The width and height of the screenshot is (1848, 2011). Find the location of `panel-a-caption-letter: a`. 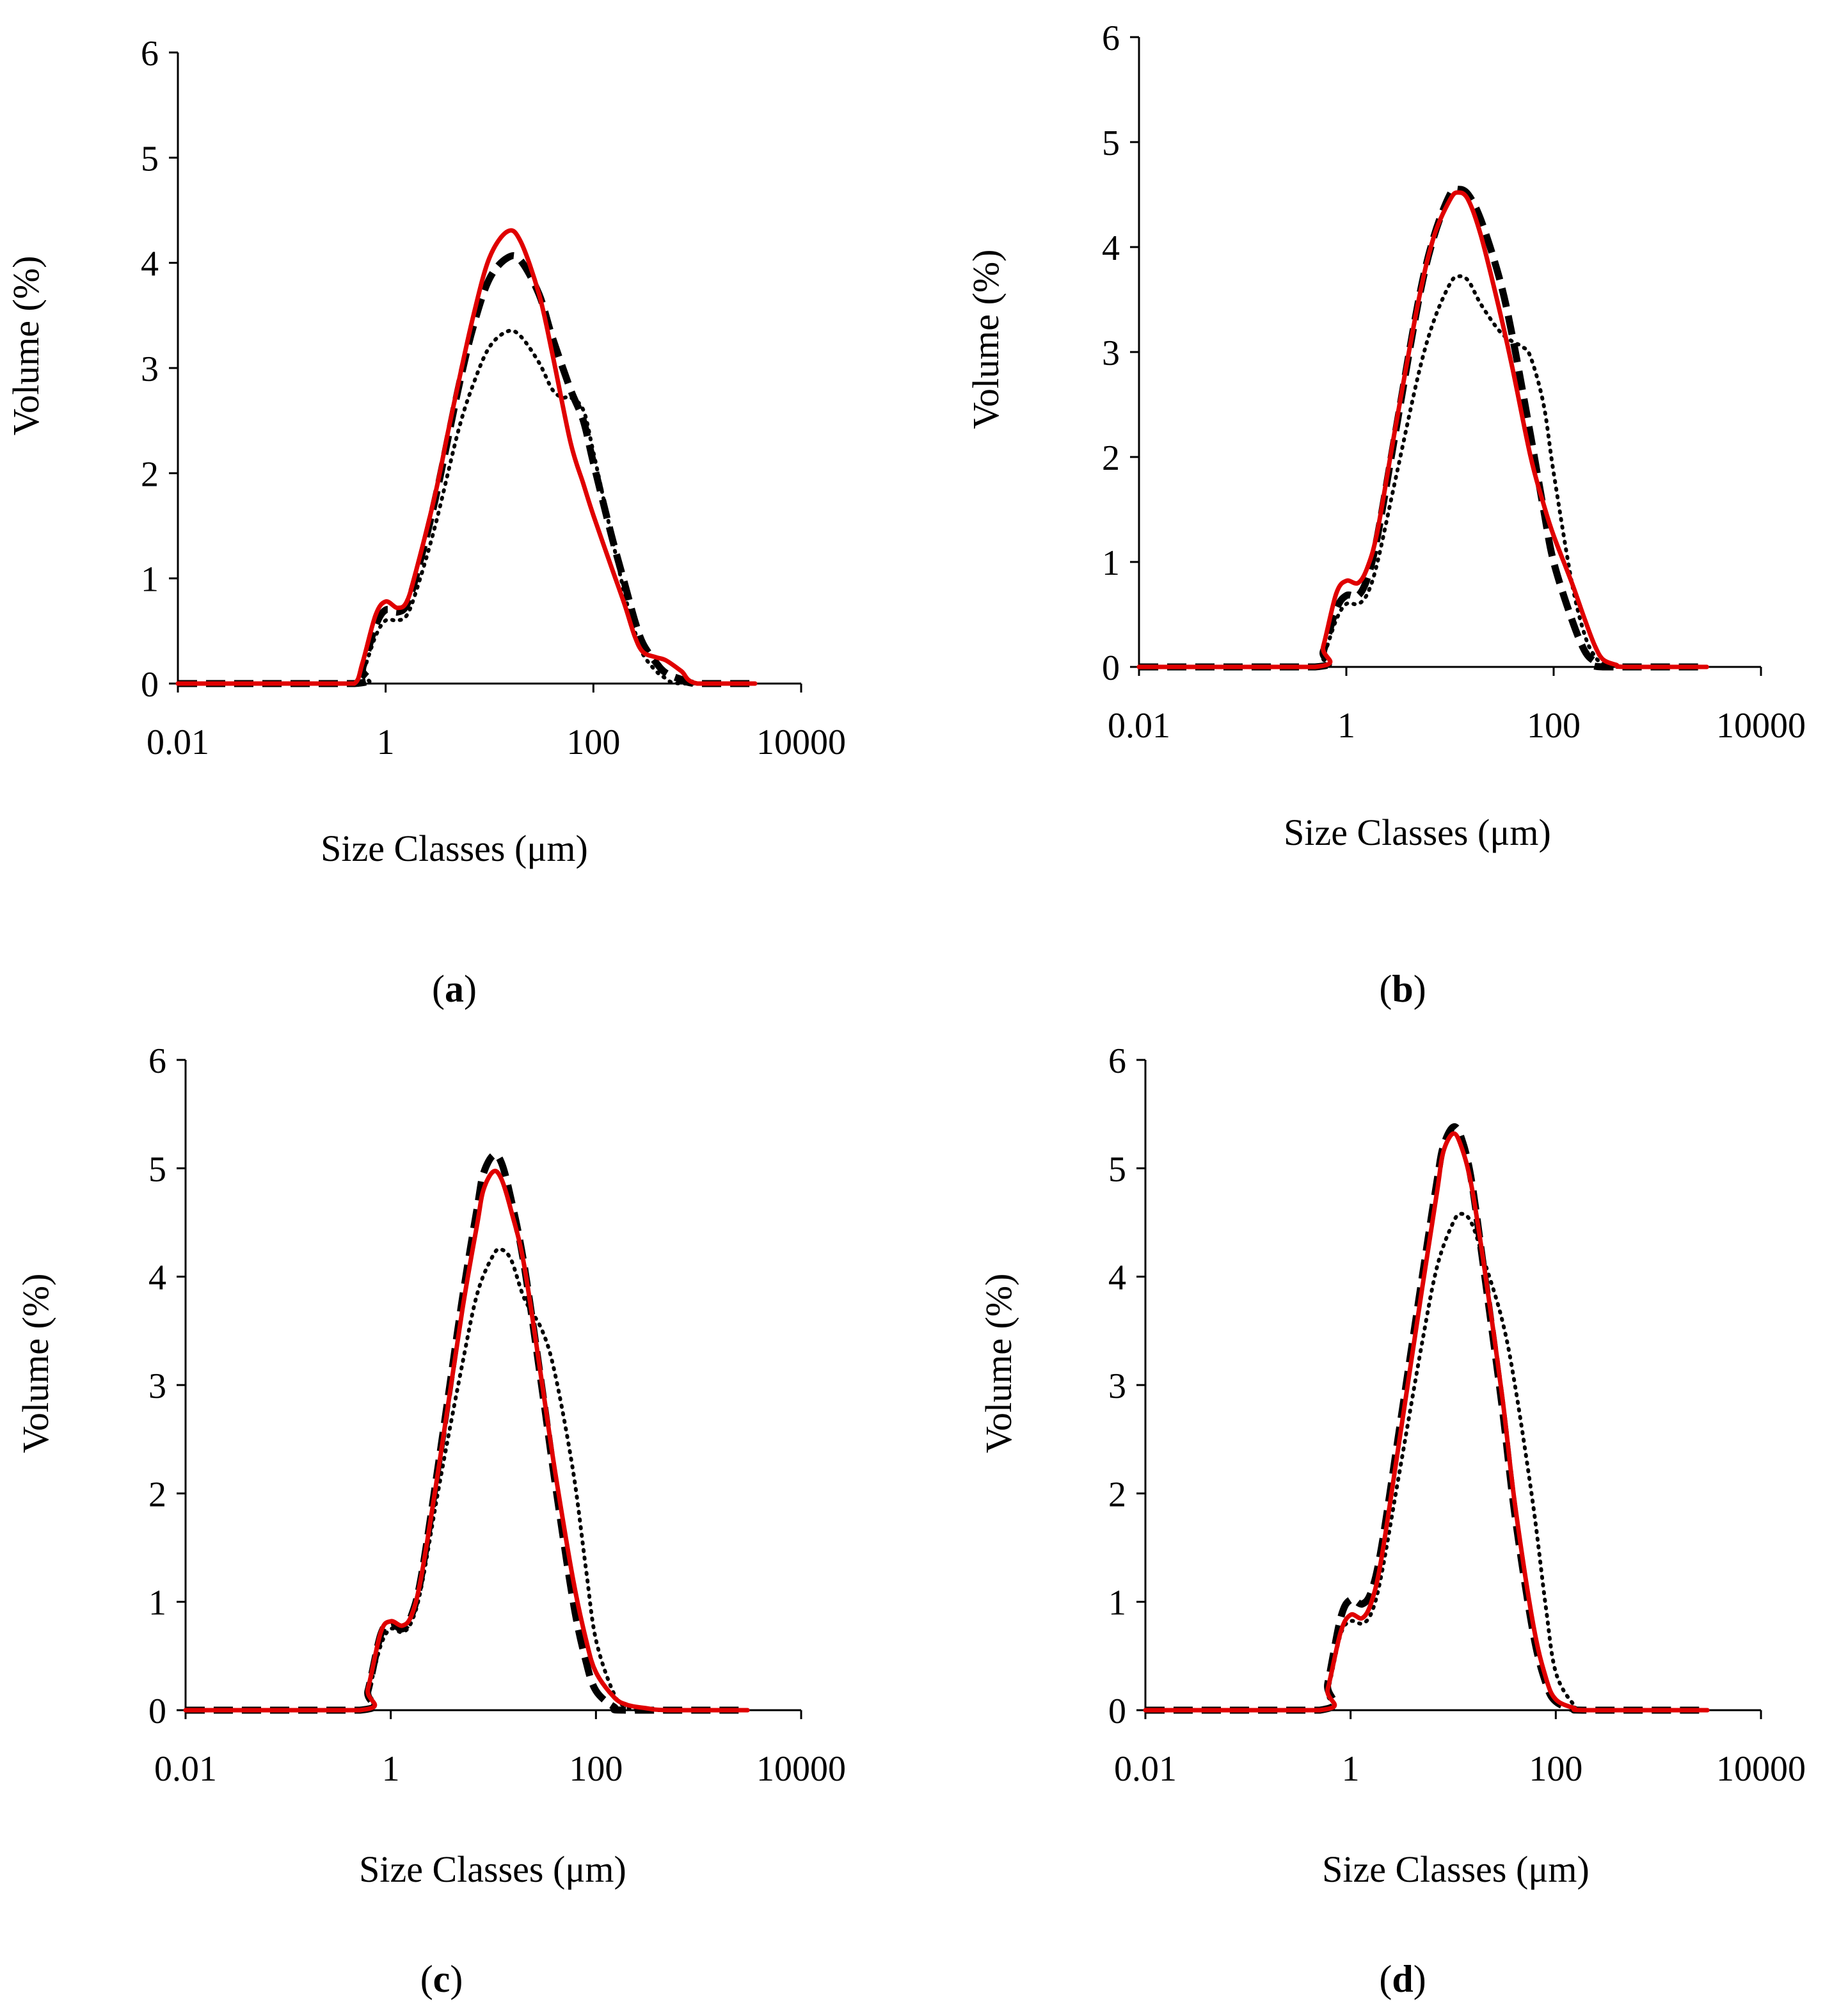

panel-a-caption-letter: a is located at coordinates (455, 989).